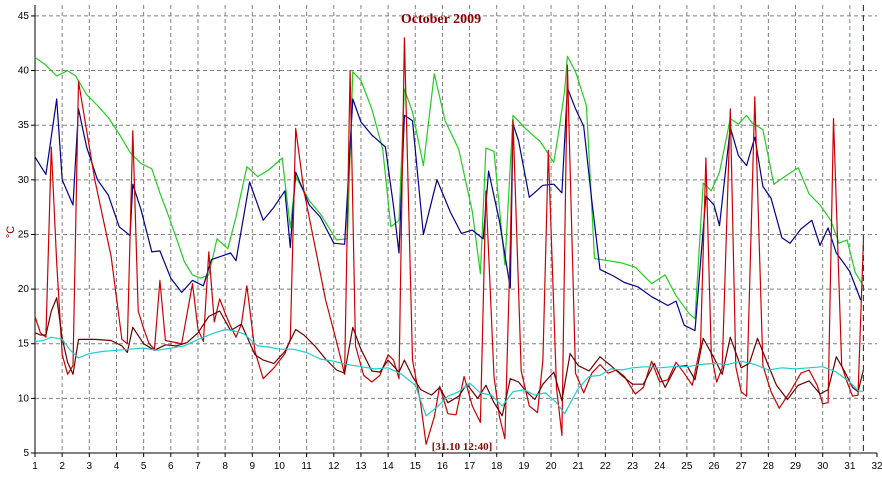 Image resolution: width=882 pixels, height=477 pixels. What do you see at coordinates (470, 466) in the screenshot?
I see `x-tick-label: 17` at bounding box center [470, 466].